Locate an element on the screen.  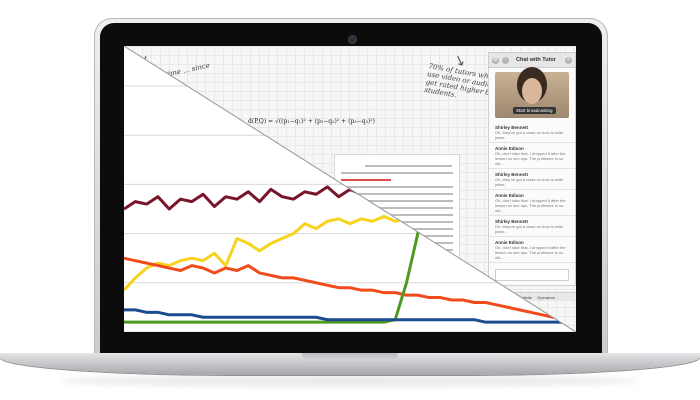
laptop-base is located at coordinates (350, 364).